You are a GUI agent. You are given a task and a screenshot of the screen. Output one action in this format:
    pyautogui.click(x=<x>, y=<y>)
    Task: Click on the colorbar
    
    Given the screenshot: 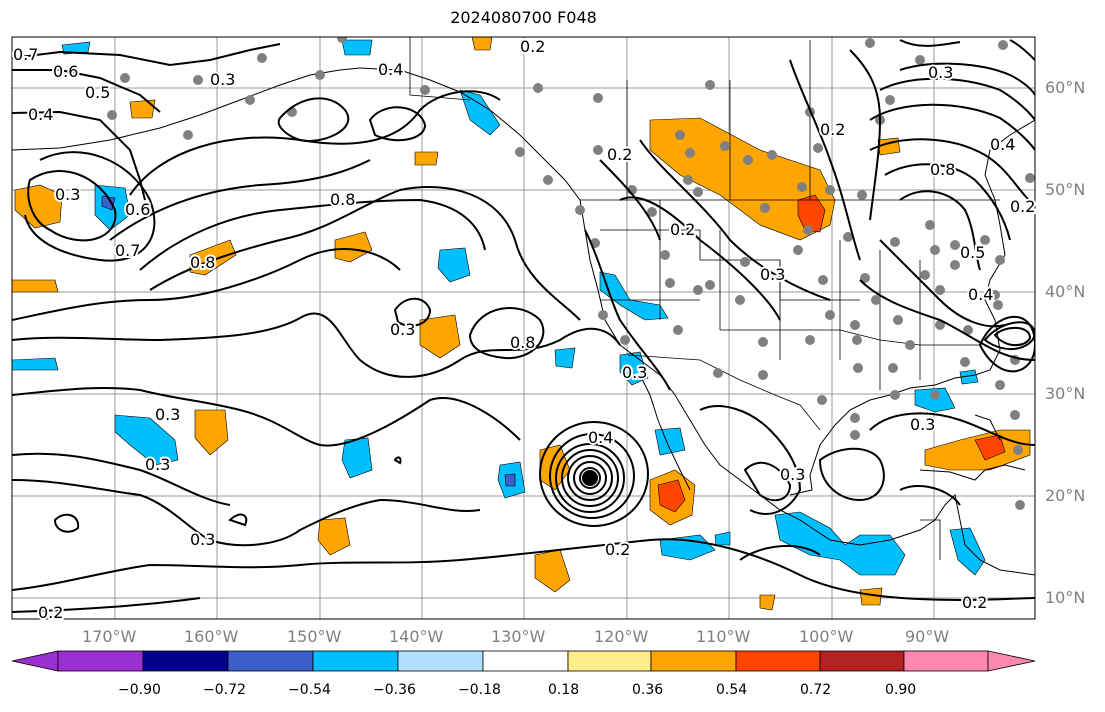 What is the action you would take?
    pyautogui.click(x=523, y=661)
    